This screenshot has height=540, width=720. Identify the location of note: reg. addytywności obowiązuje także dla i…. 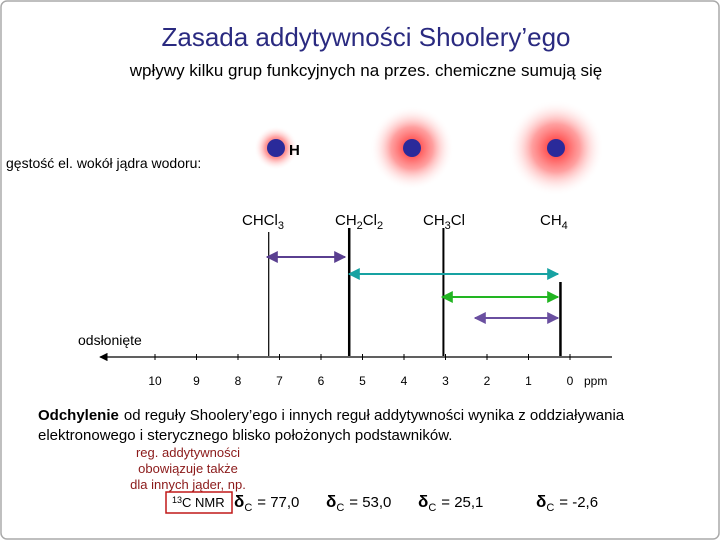
(188, 468).